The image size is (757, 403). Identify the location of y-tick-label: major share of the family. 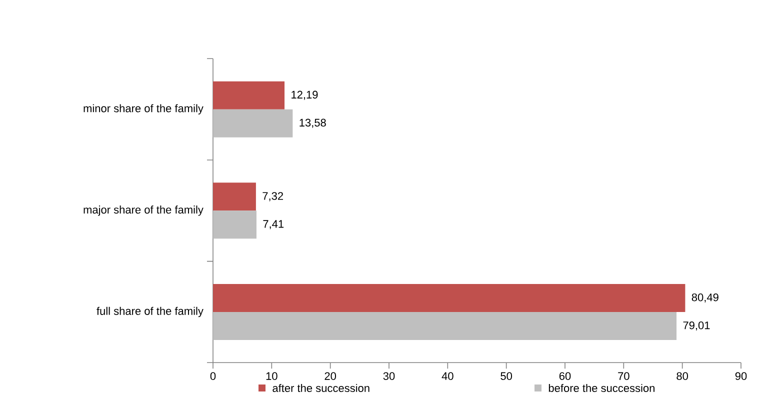
(144, 211).